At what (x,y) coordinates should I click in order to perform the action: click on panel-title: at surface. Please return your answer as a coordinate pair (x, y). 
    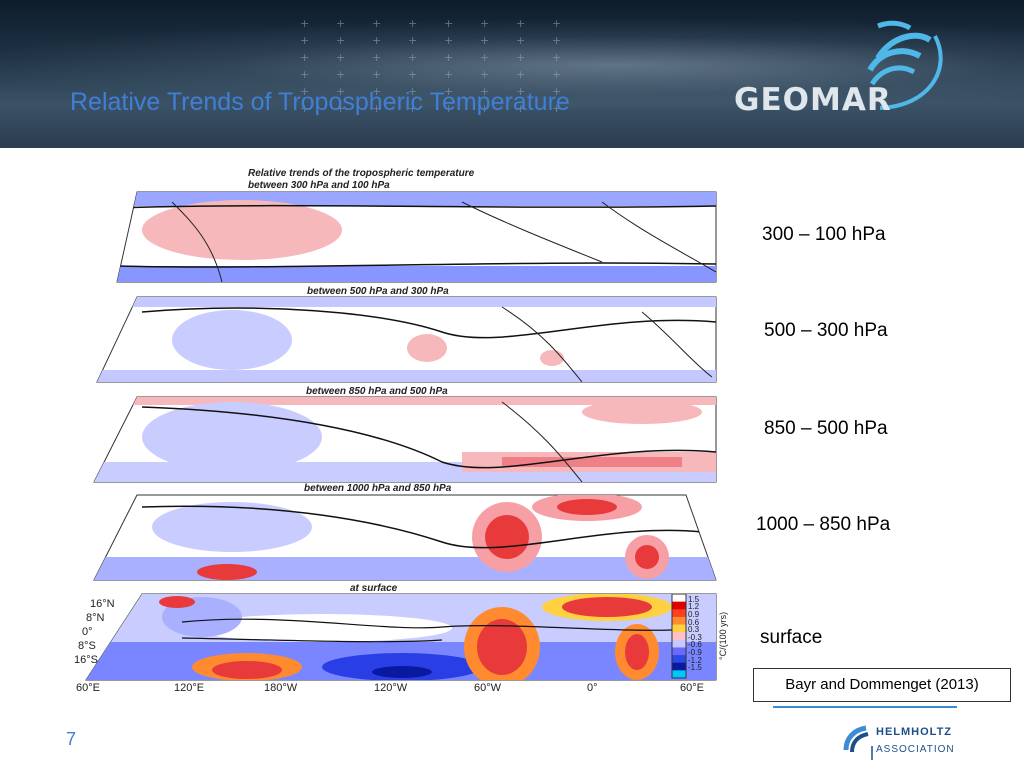
    Looking at the image, I should click on (374, 588).